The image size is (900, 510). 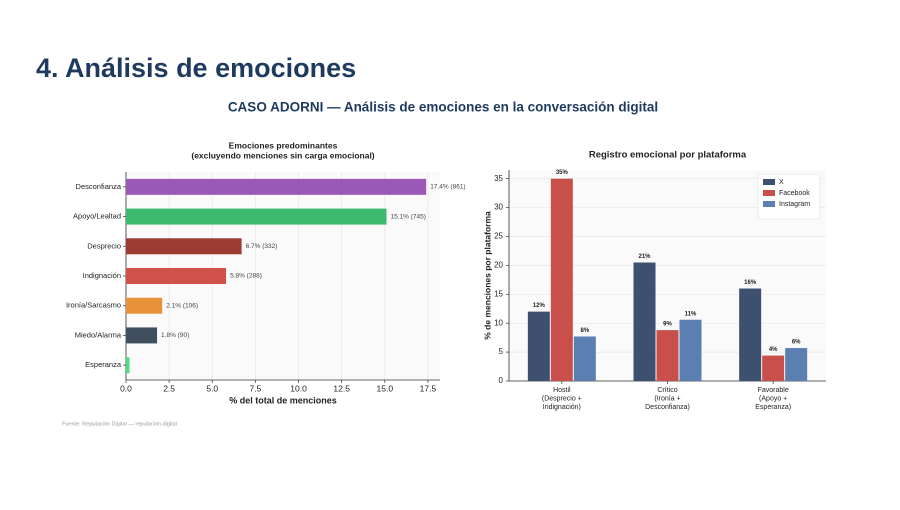 I want to click on y-tick-label: Desprecio, so click(x=104, y=245).